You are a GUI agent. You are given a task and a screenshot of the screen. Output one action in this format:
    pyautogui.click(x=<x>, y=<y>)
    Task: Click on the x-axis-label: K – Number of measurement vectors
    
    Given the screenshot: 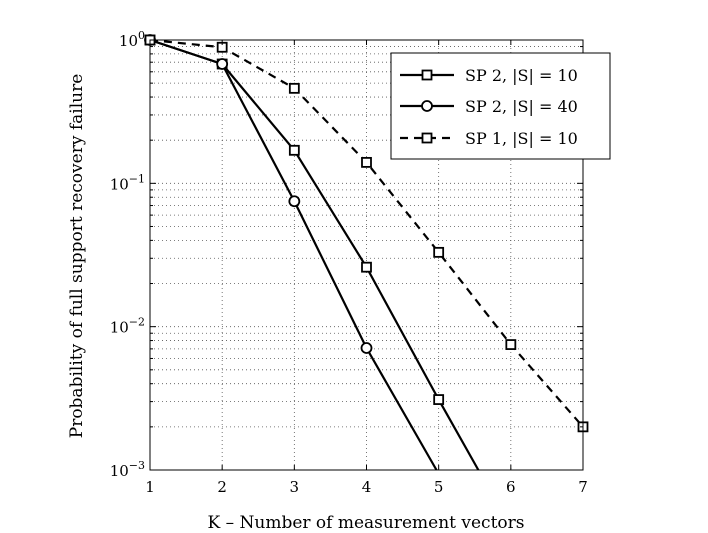 What is the action you would take?
    pyautogui.click(x=366, y=523)
    